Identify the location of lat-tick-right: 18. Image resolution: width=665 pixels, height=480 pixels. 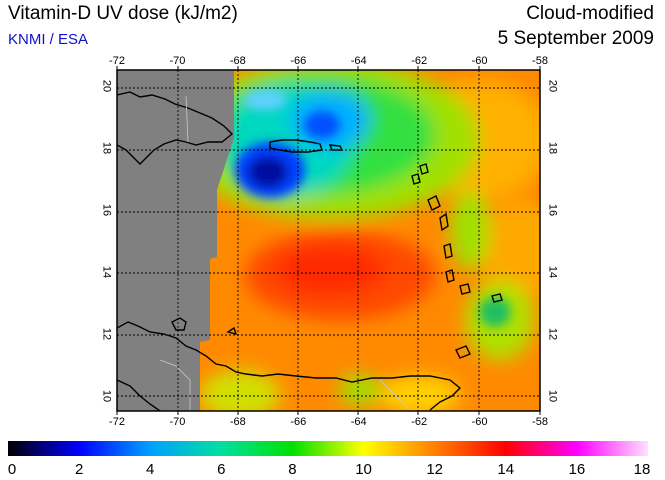
(552, 147).